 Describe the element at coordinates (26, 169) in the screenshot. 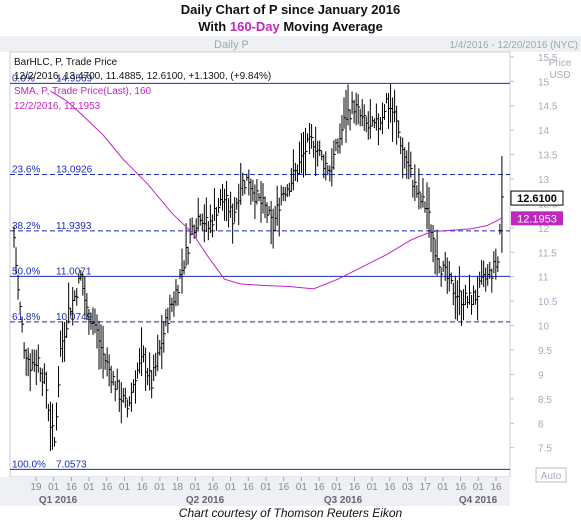

I see `fib-pct-label: 23.6%` at that location.